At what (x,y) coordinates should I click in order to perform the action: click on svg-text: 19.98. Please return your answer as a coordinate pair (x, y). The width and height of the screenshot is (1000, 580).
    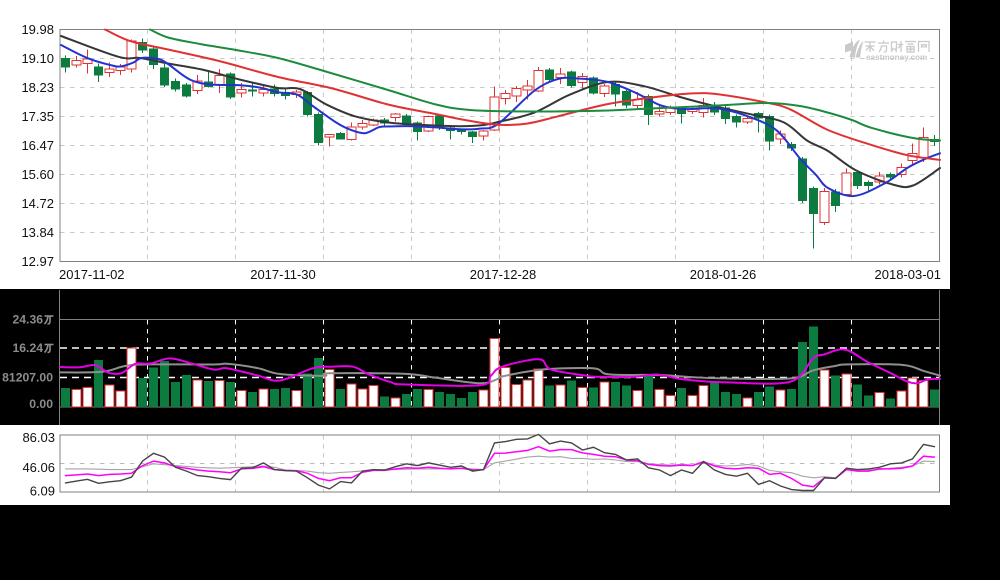
    Looking at the image, I should click on (37, 29).